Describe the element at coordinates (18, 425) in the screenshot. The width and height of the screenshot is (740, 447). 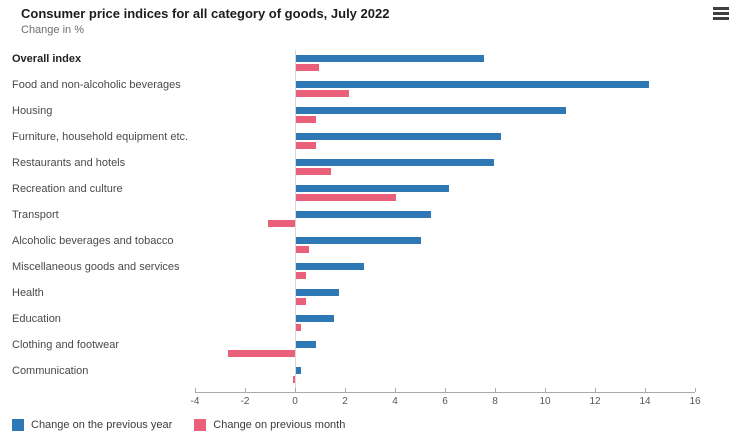
I see `legend-swatch-previous-year` at that location.